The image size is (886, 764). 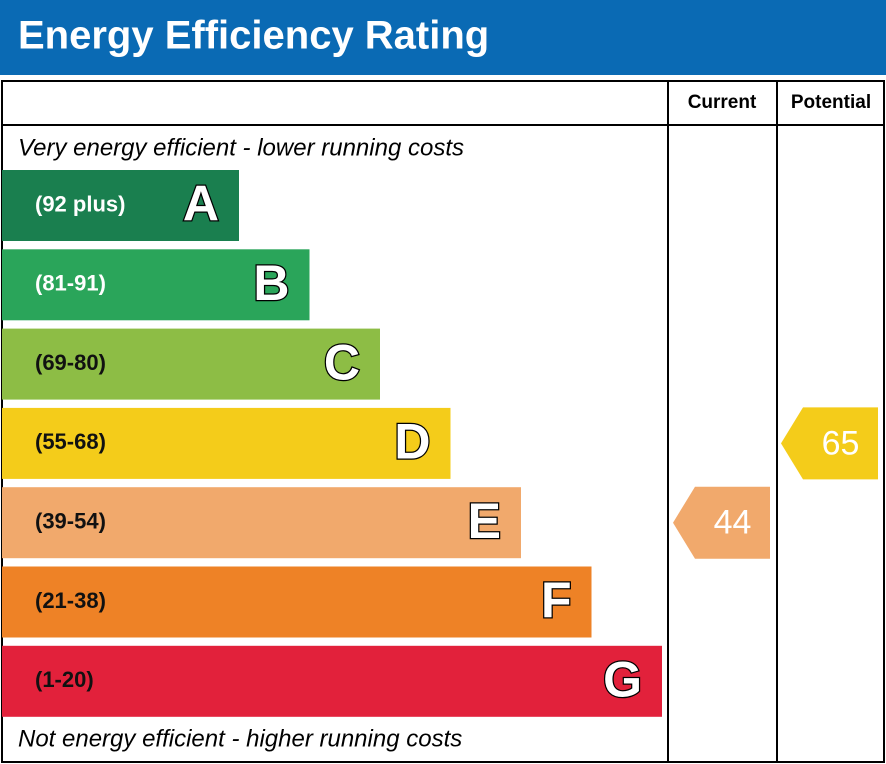 I want to click on band-range: (92 plus), so click(x=80, y=203).